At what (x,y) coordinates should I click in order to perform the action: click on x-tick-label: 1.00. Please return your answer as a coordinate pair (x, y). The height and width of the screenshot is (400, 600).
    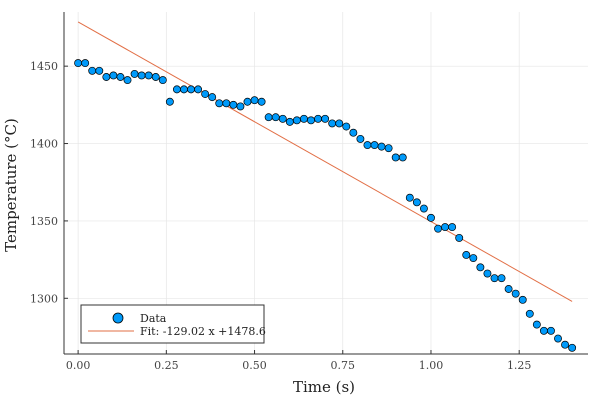
    Looking at the image, I should click on (431, 365).